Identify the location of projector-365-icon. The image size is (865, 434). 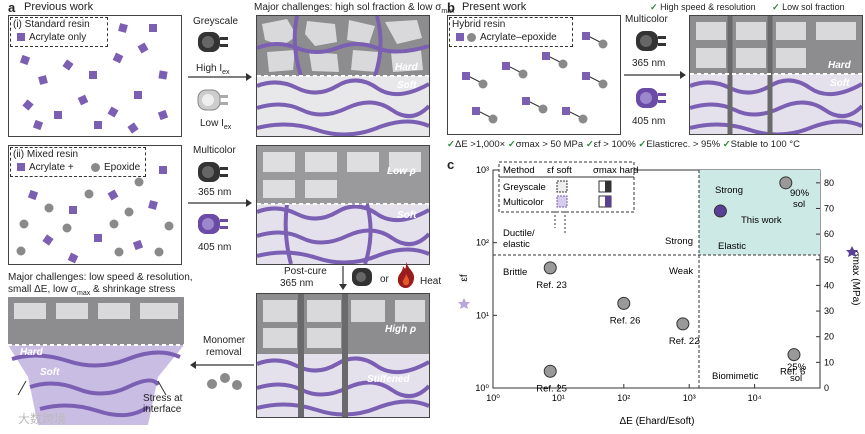
(213, 172).